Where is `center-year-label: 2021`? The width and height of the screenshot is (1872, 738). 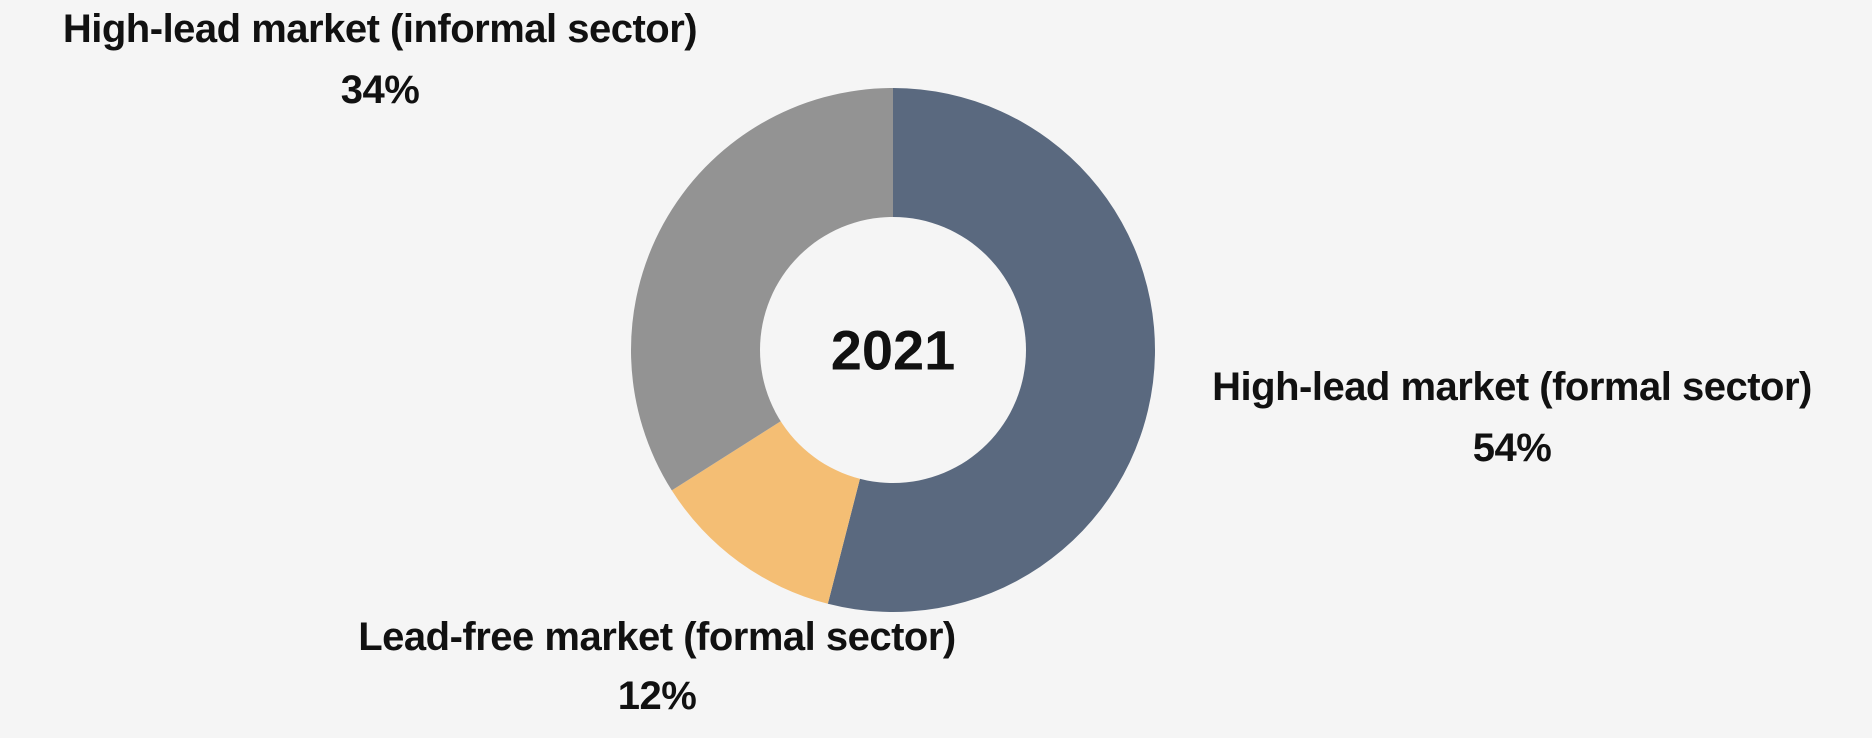
center-year-label: 2021 is located at coordinates (893, 350).